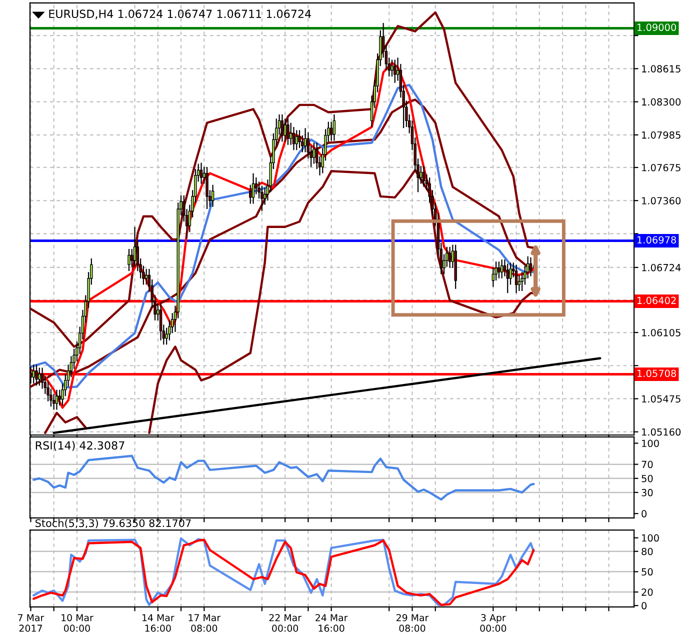  What do you see at coordinates (647, 552) in the screenshot?
I see `y-tick-label: 80` at bounding box center [647, 552].